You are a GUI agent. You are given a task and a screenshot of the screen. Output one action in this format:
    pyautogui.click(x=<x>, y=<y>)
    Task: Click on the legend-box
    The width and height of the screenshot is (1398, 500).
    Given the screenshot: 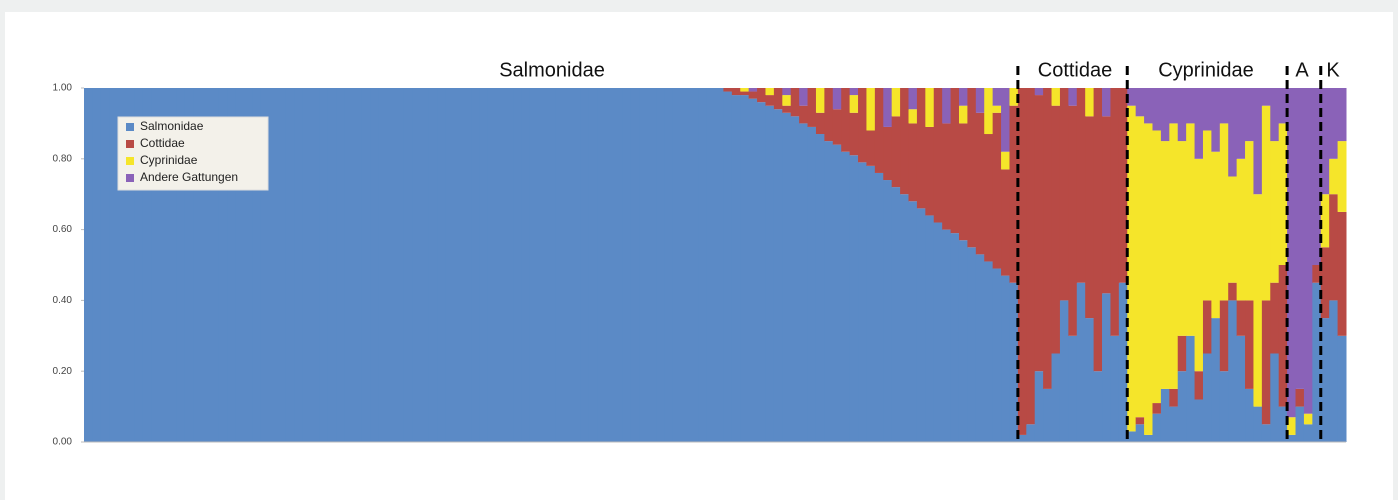 What is the action you would take?
    pyautogui.click(x=193, y=153)
    